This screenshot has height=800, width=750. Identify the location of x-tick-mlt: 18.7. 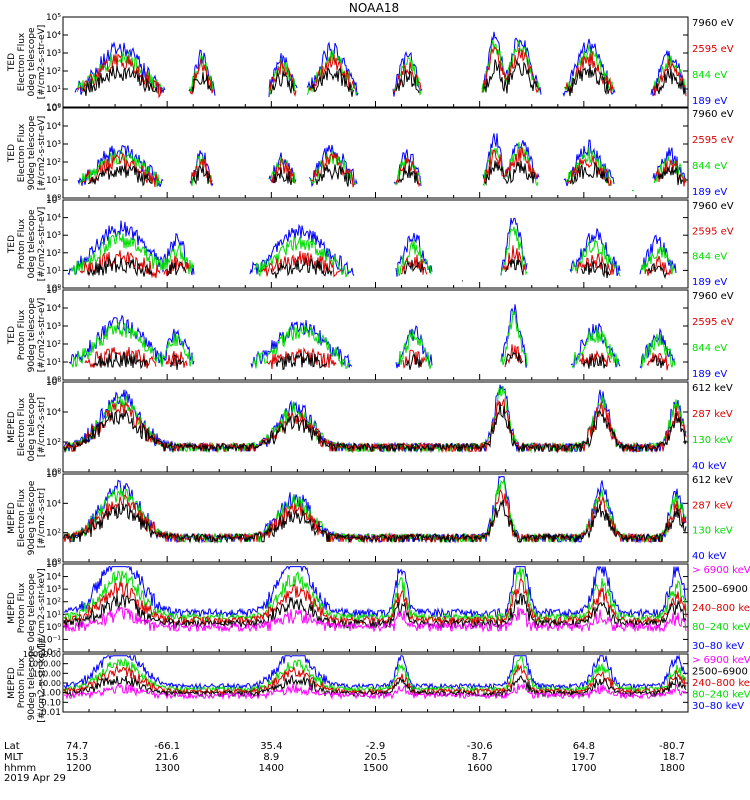
(674, 757).